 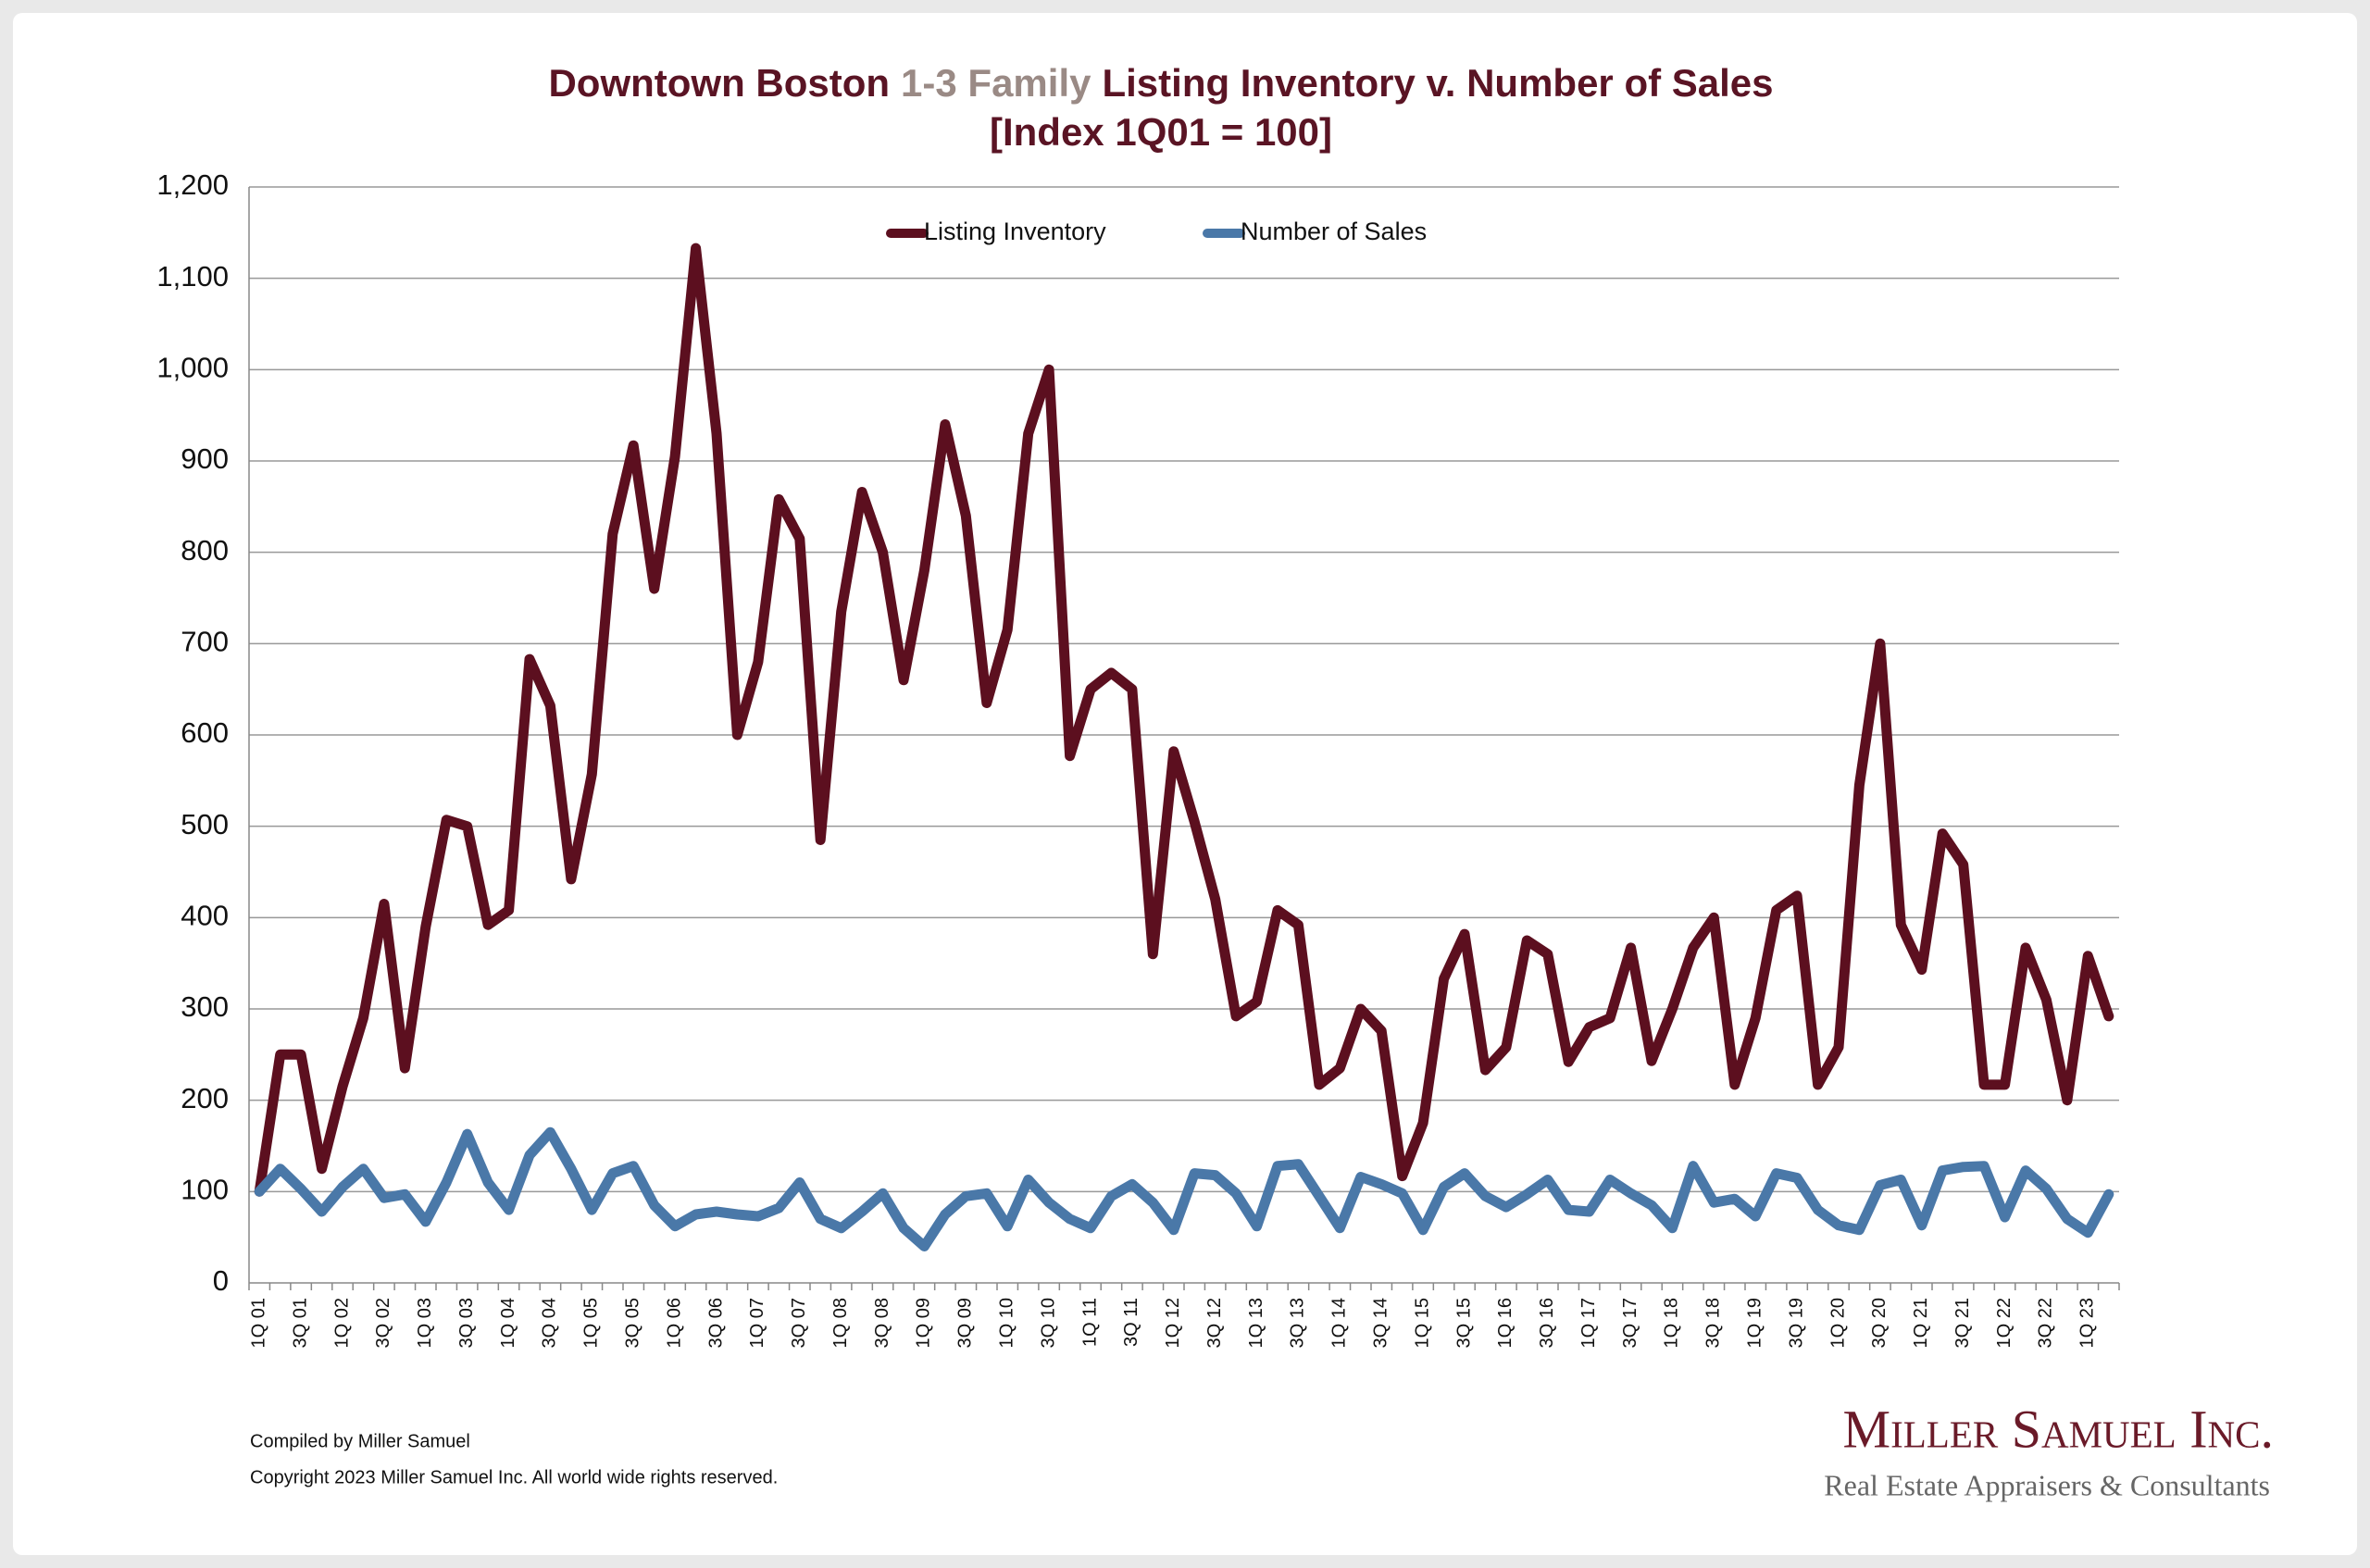 I want to click on x-tick-label: 3Q 12, so click(x=1214, y=1323).